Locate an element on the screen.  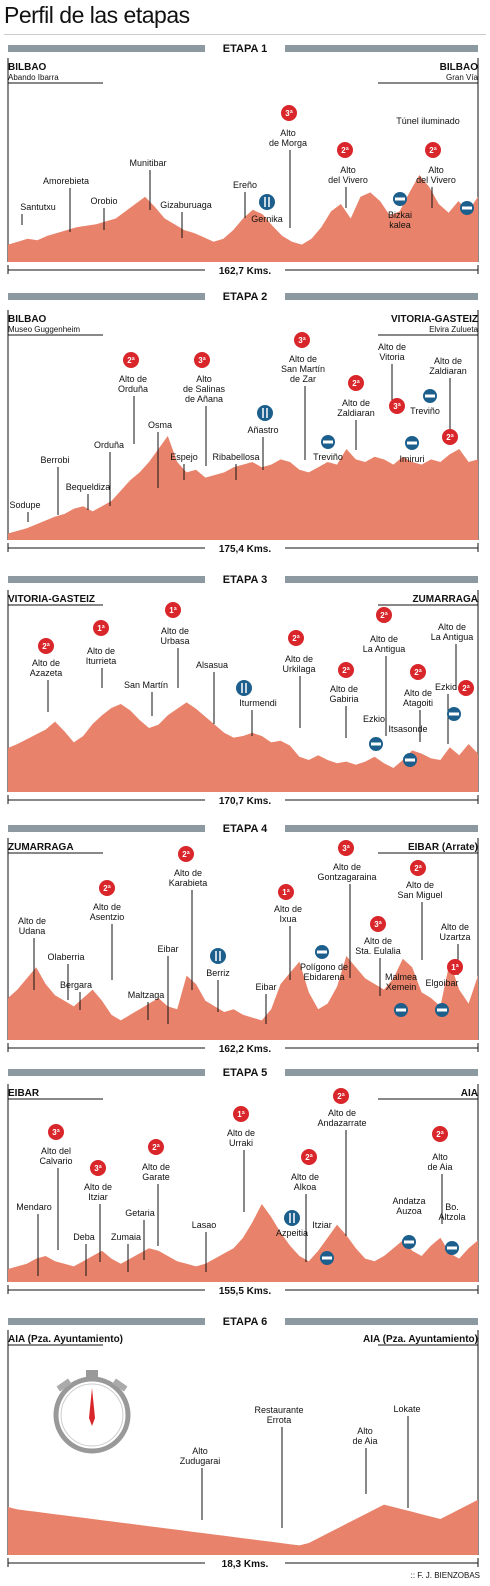
stopwatch-icon is located at coordinates (92, 1412).